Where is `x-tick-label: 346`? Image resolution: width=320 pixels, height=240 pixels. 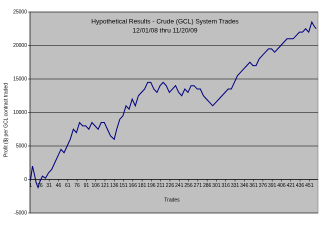 x-tick-label: 346 is located at coordinates (244, 186).